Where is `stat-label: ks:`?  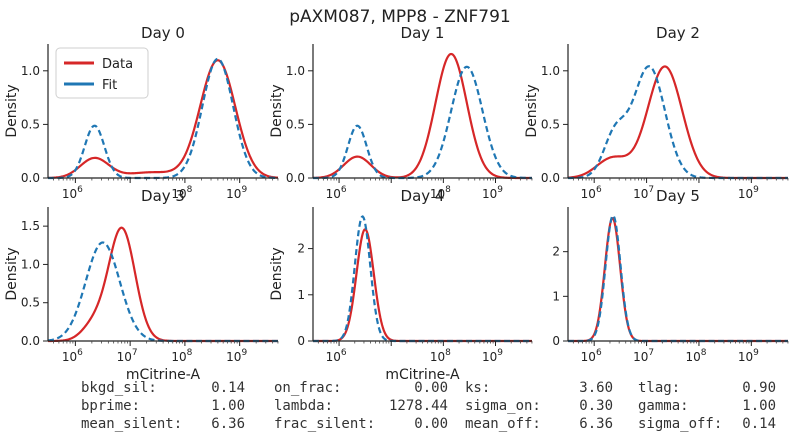
stat-label: ks: is located at coordinates (477, 388).